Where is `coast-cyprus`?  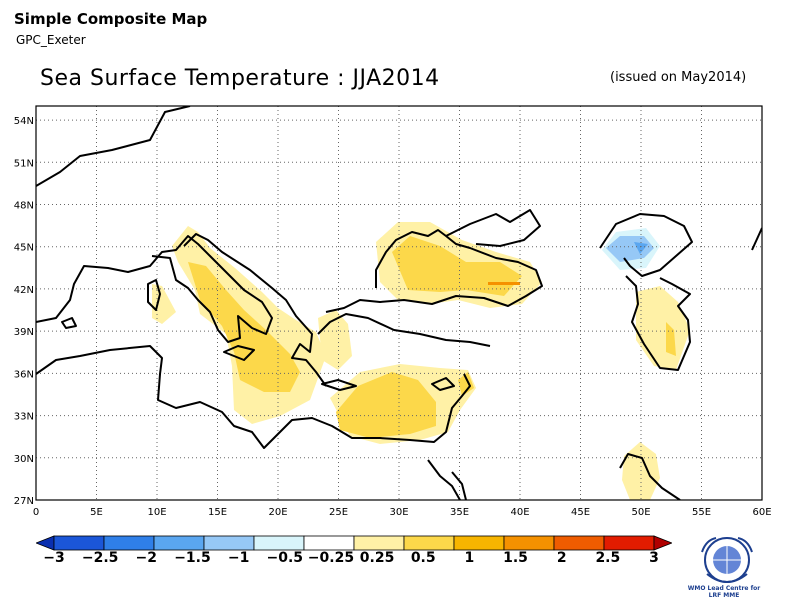
coast-cyprus is located at coordinates (443, 384).